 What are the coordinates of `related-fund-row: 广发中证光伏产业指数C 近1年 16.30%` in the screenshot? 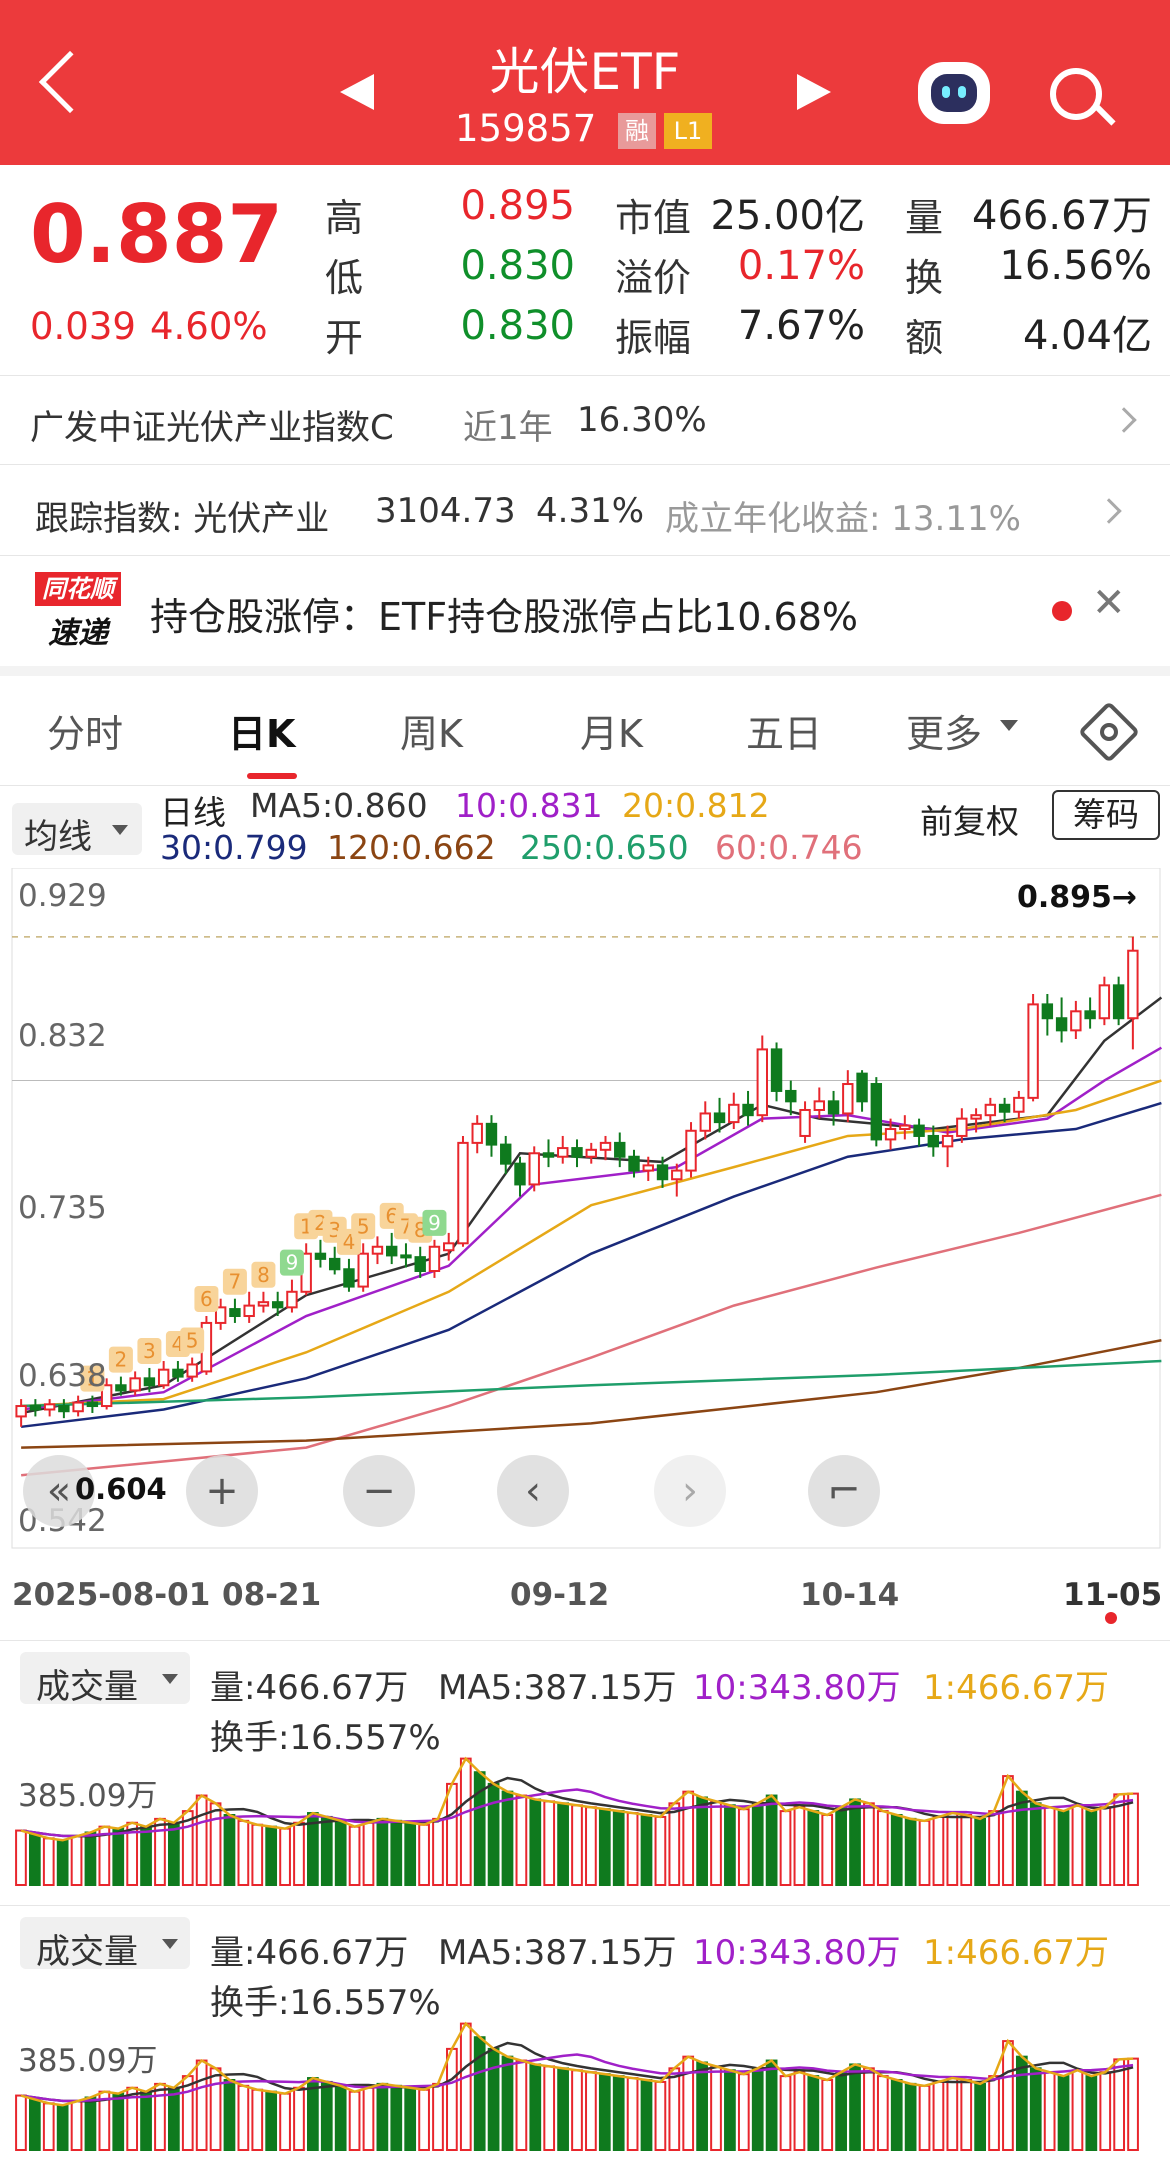 It's located at (585, 420).